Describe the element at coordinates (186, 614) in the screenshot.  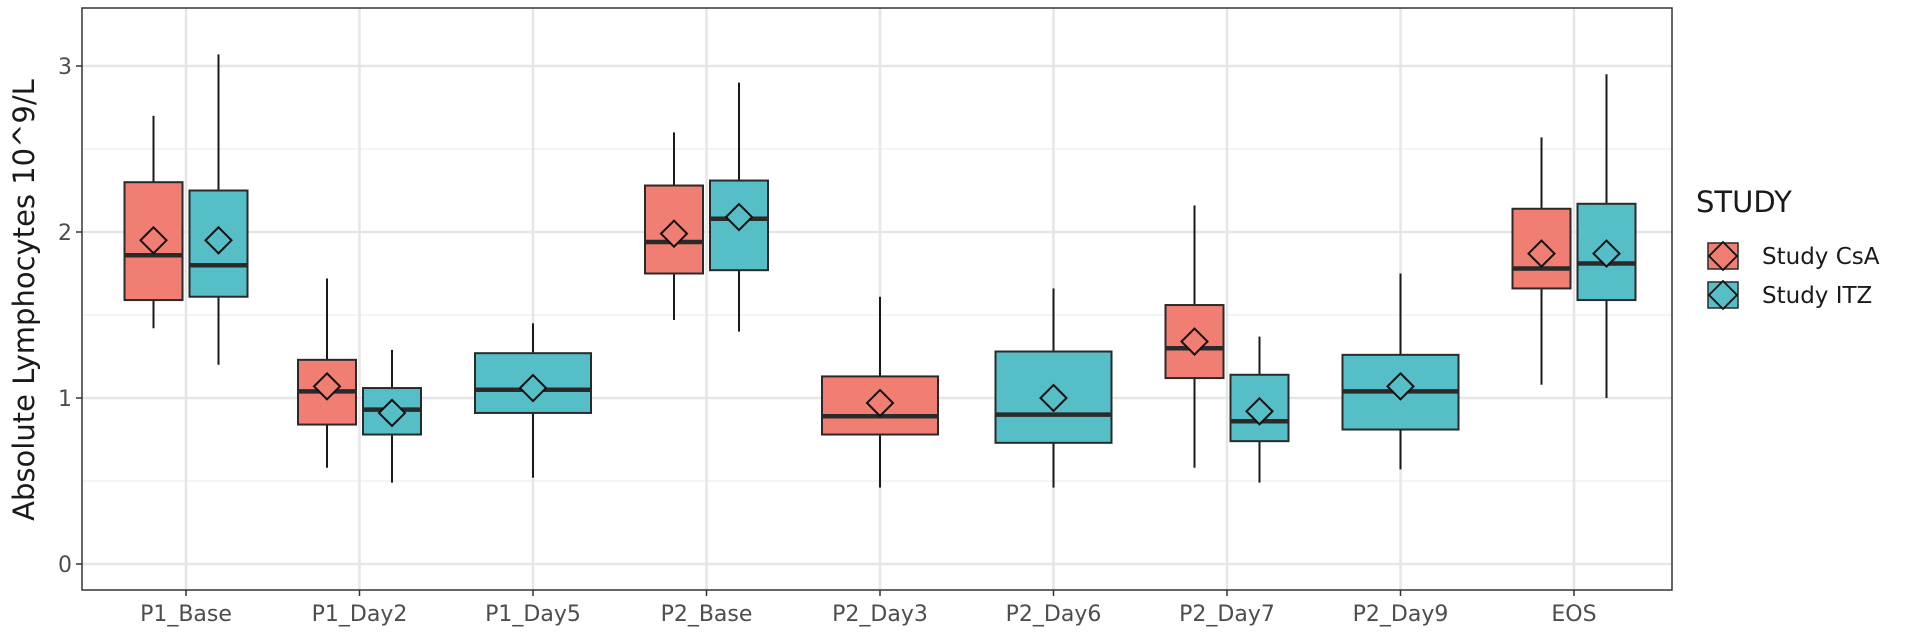
I see `x-tick-label: P1_Base` at that location.